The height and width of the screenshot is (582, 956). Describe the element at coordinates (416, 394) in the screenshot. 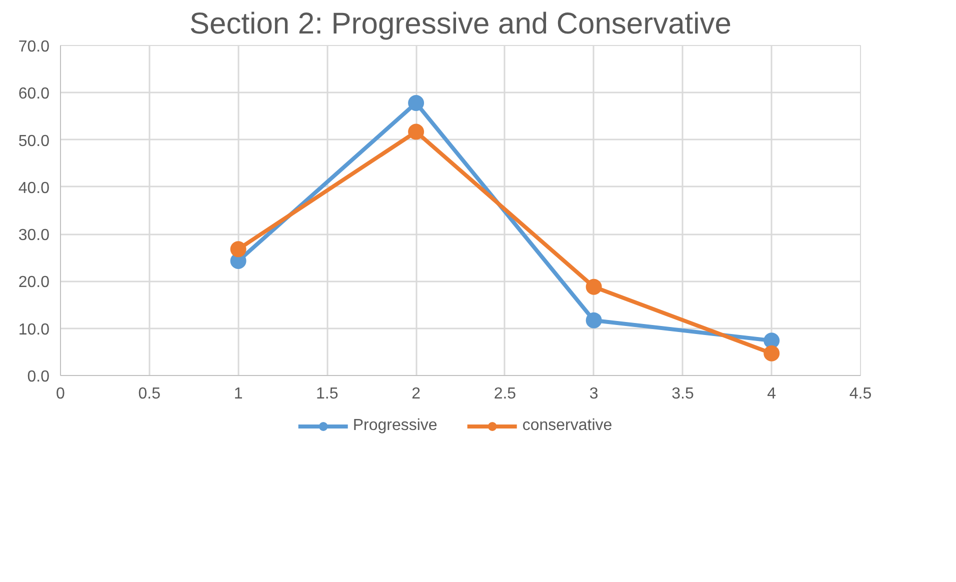

I see `x-tick-label: 2` at that location.